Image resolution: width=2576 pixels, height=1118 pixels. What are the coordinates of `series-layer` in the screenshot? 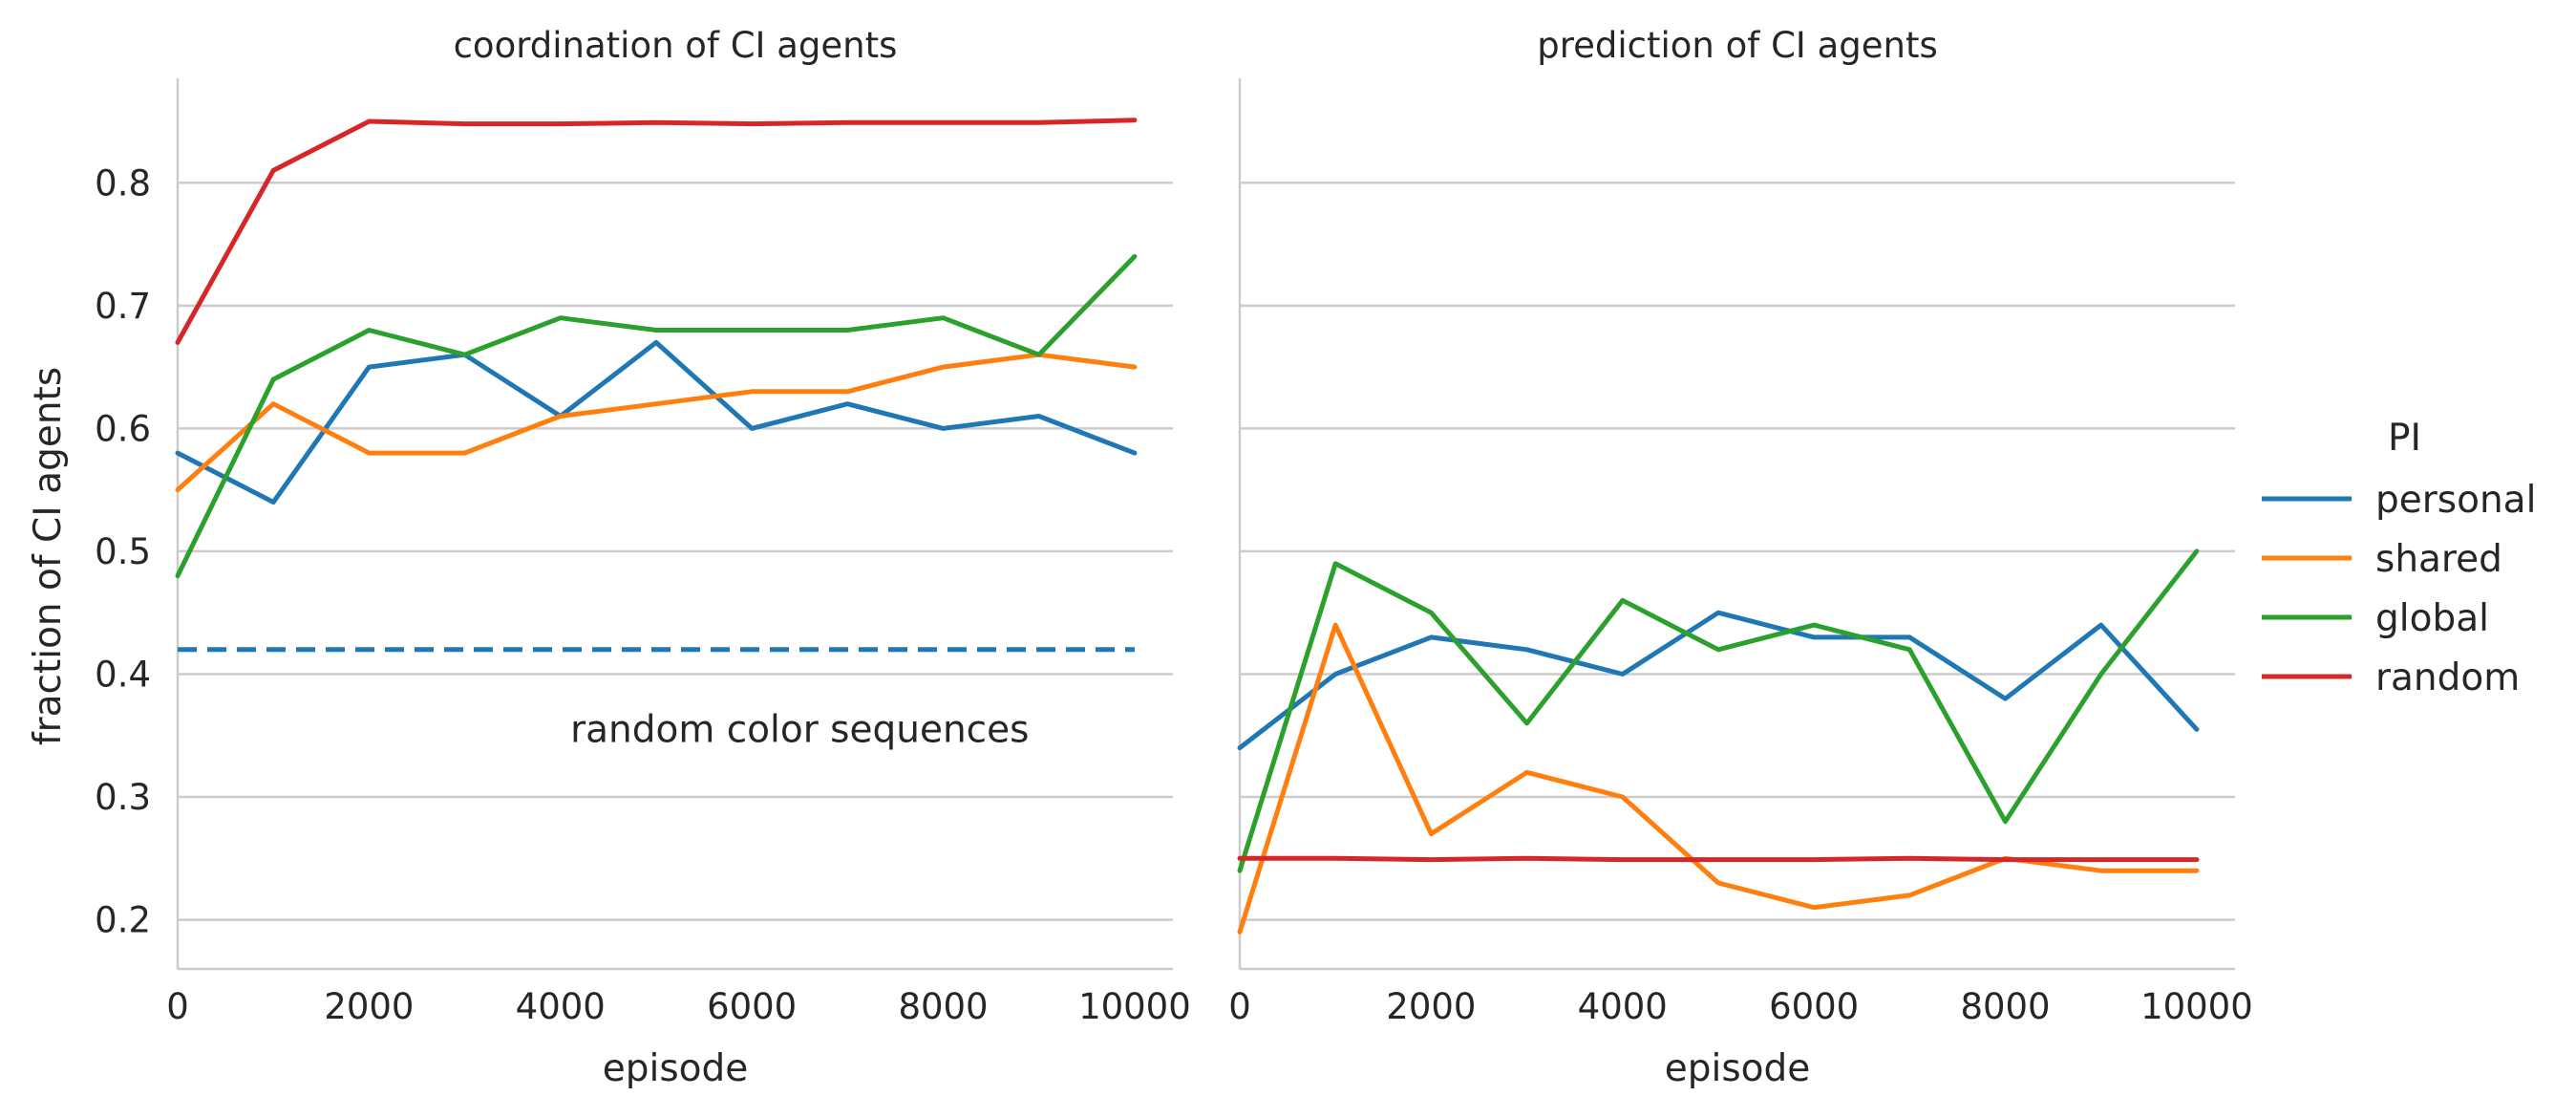 It's located at (1719, 742).